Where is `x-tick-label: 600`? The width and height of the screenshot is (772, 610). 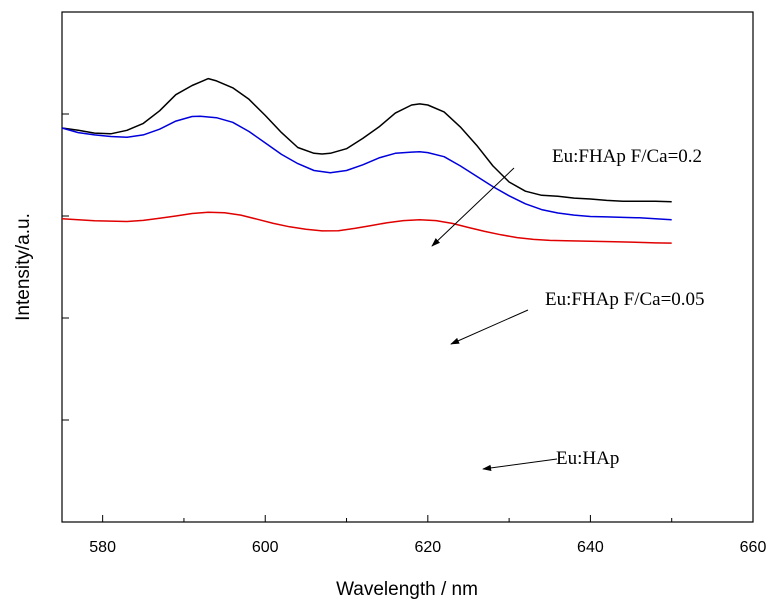 x-tick-label: 600 is located at coordinates (265, 547).